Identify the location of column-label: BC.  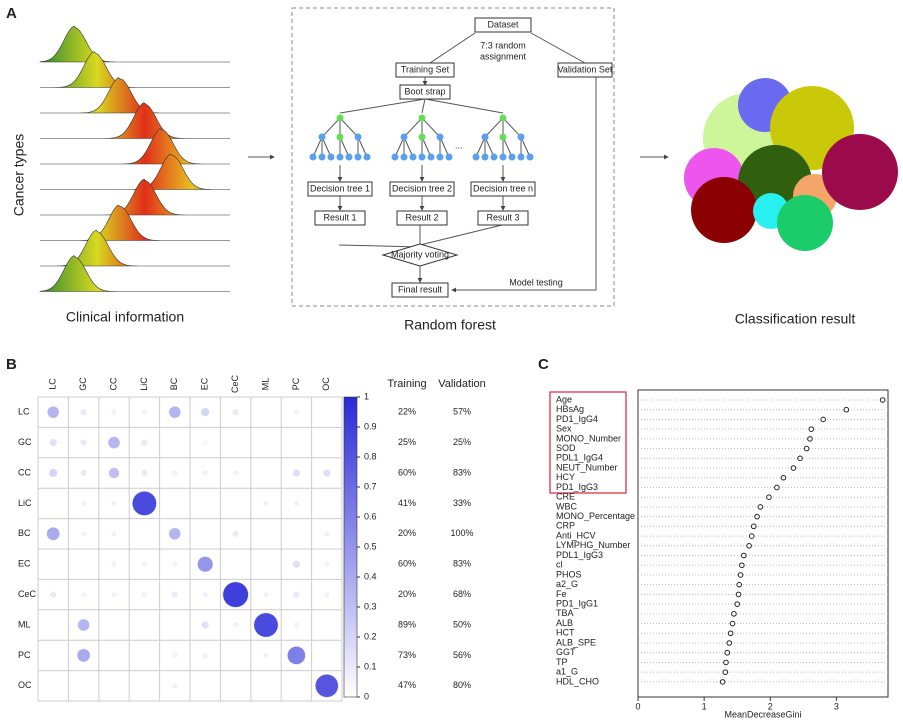
(174, 383).